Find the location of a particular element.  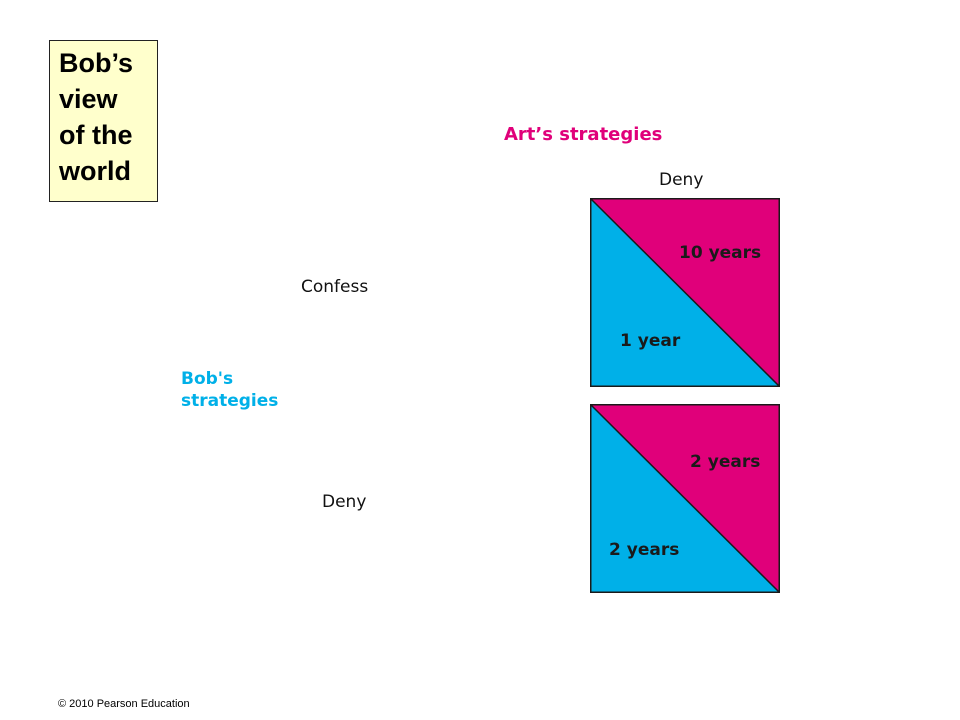

title-line: of the is located at coordinates (96, 135).